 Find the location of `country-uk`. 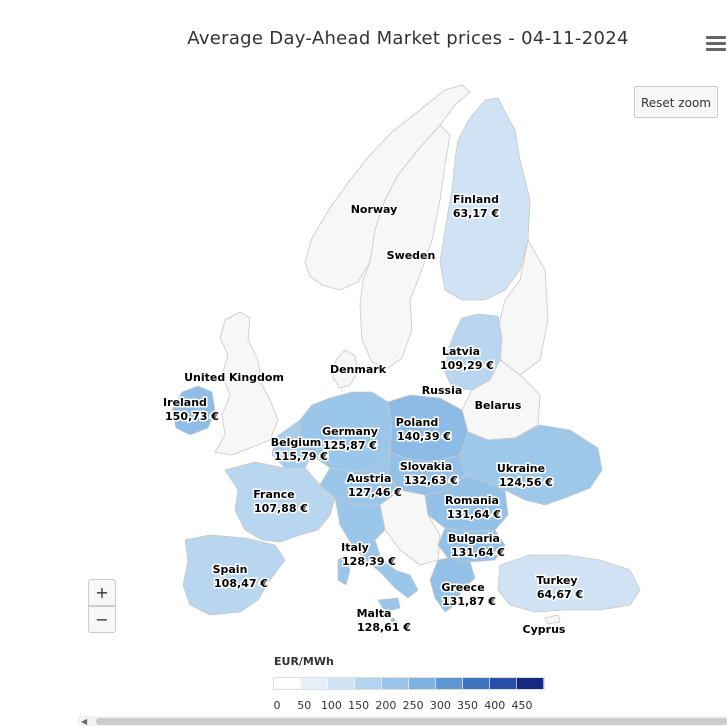

country-uk is located at coordinates (246, 383).